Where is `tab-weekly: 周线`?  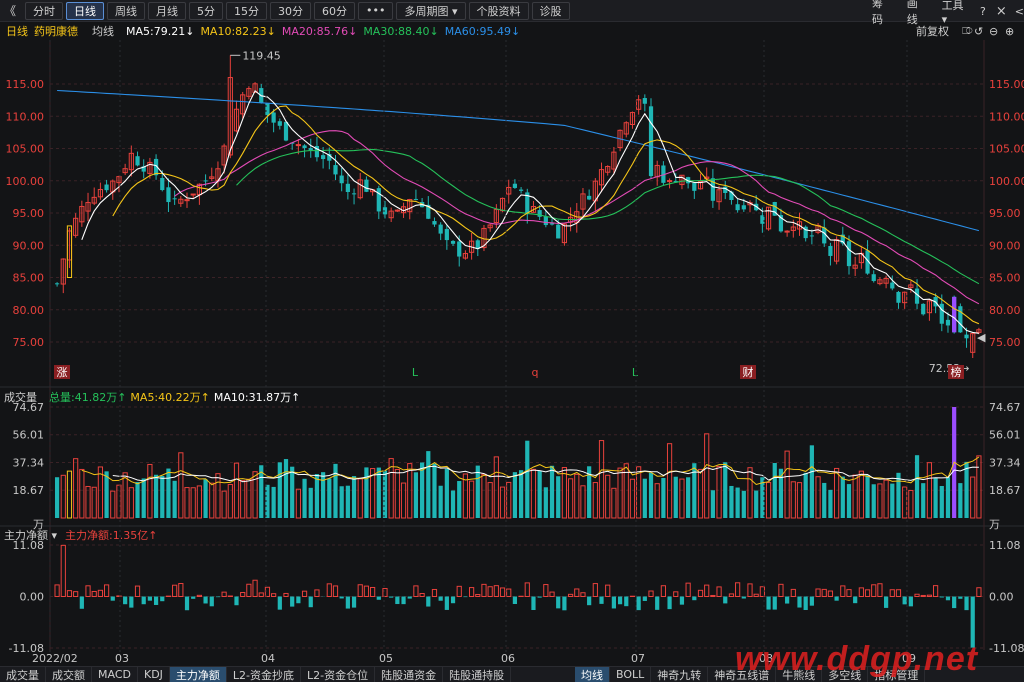
tab-weekly: 周线 is located at coordinates (126, 10).